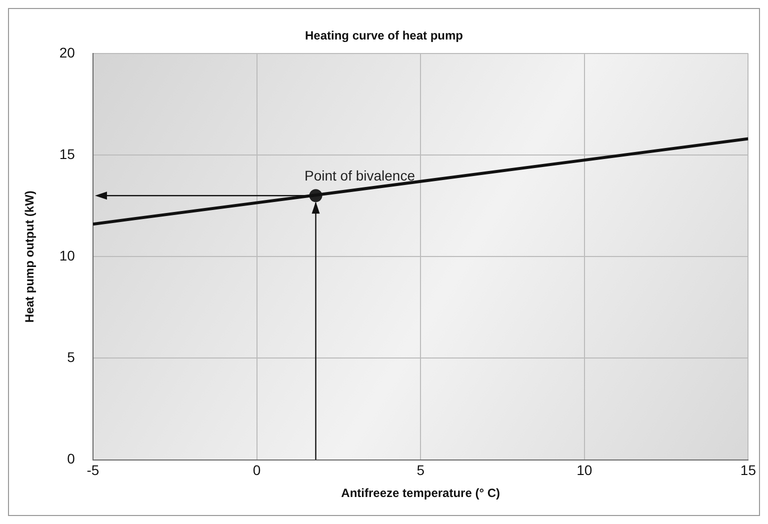 Image resolution: width=768 pixels, height=524 pixels. Describe the element at coordinates (748, 470) in the screenshot. I see `x-tick-label: 15` at that location.